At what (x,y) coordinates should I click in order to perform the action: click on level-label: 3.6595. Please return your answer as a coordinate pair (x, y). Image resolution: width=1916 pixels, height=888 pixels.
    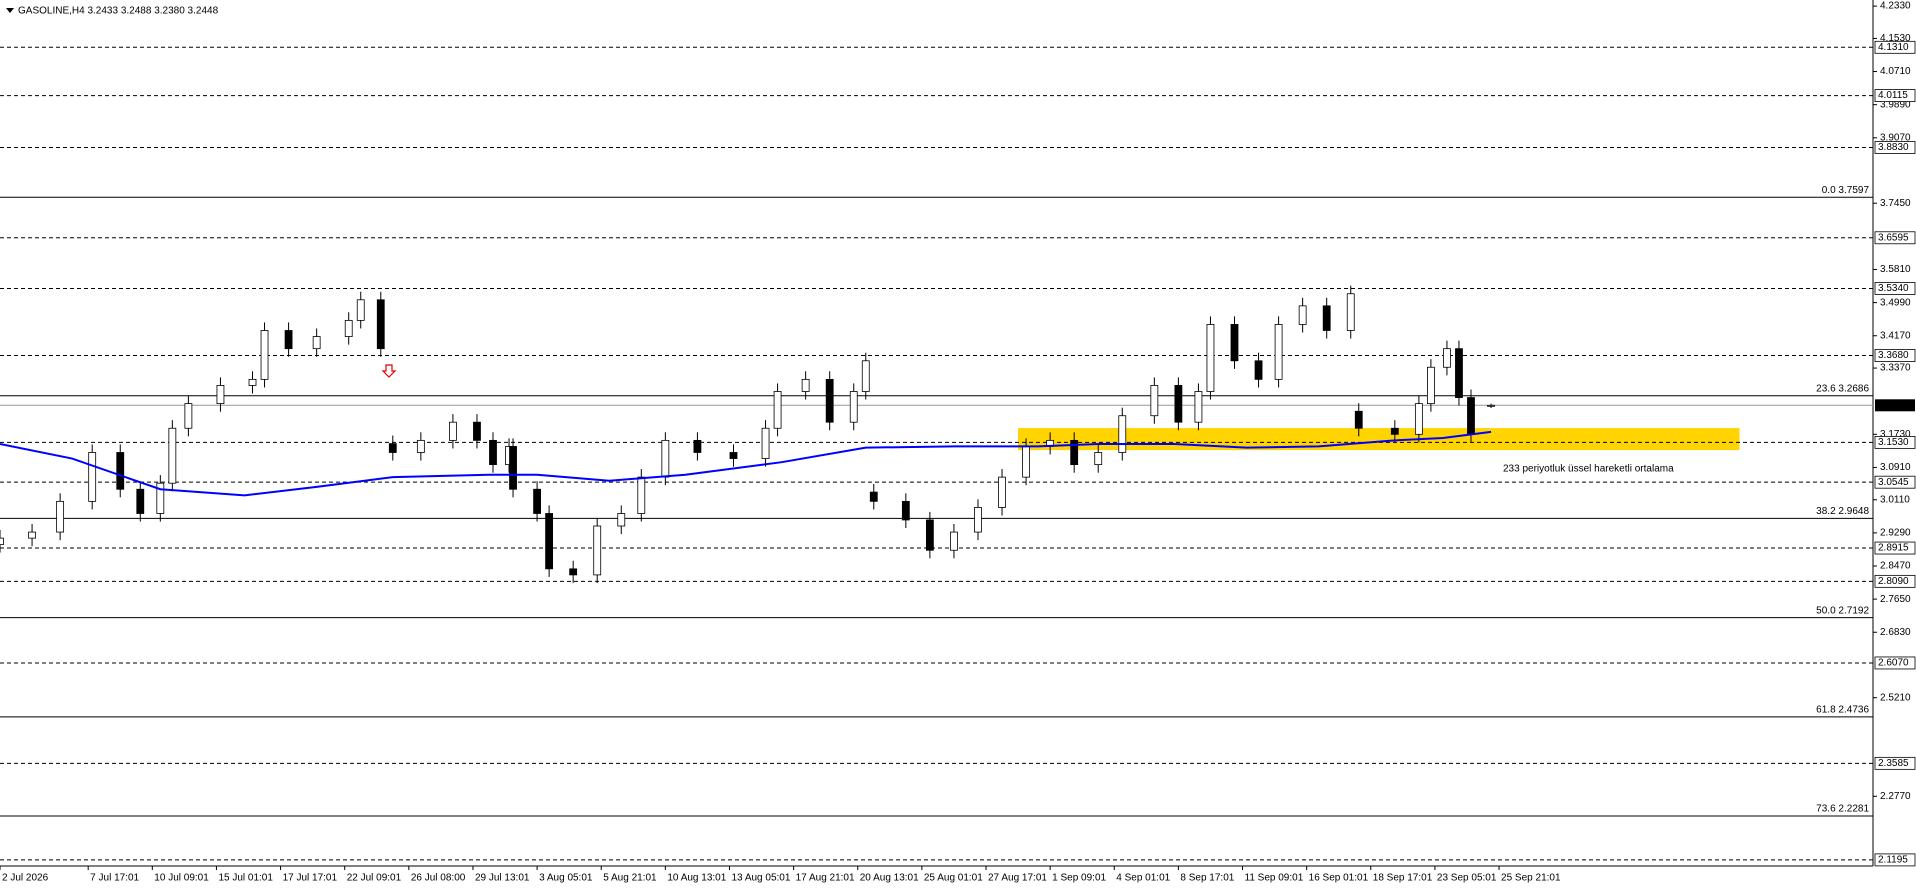
    Looking at the image, I should click on (1893, 237).